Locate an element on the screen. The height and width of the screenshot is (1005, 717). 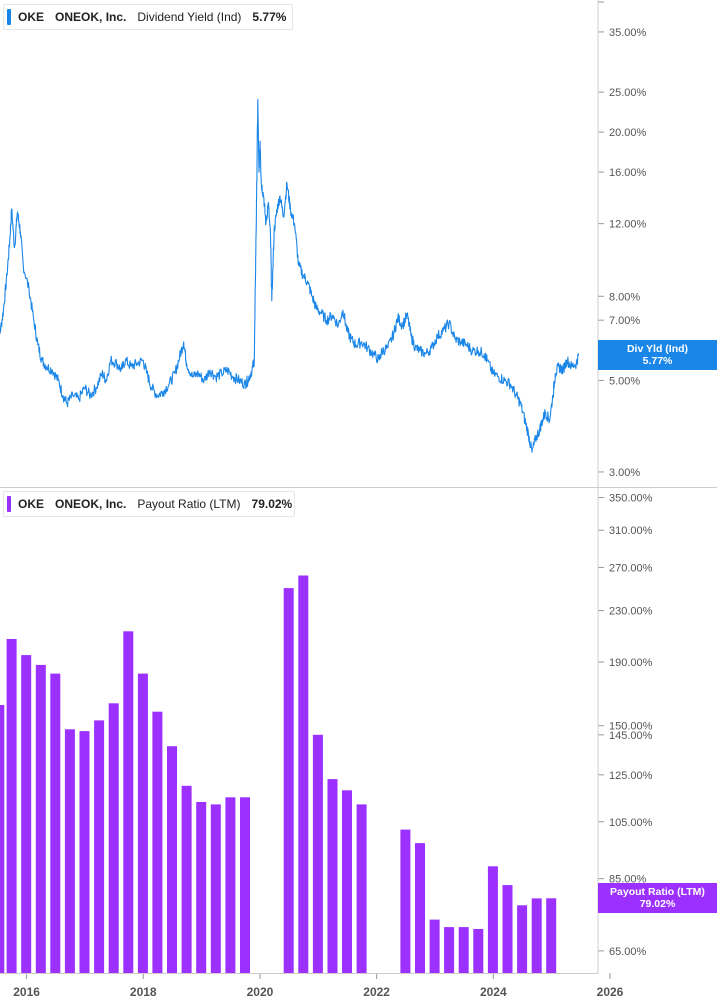
yield-tag-label: Div Yld (Ind) is located at coordinates (657, 348).